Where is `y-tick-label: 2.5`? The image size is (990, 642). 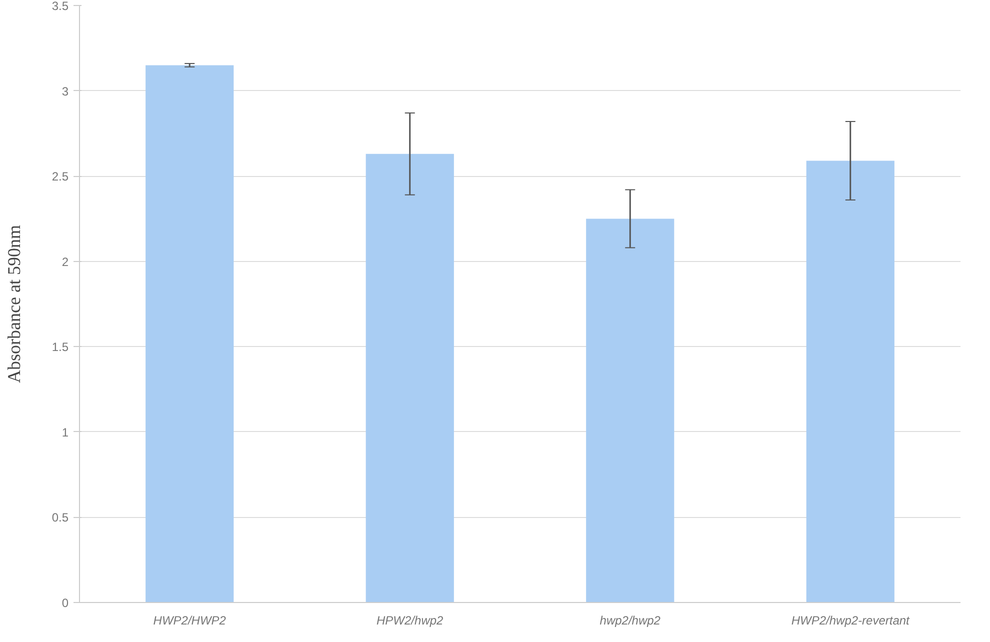 y-tick-label: 2.5 is located at coordinates (60, 177).